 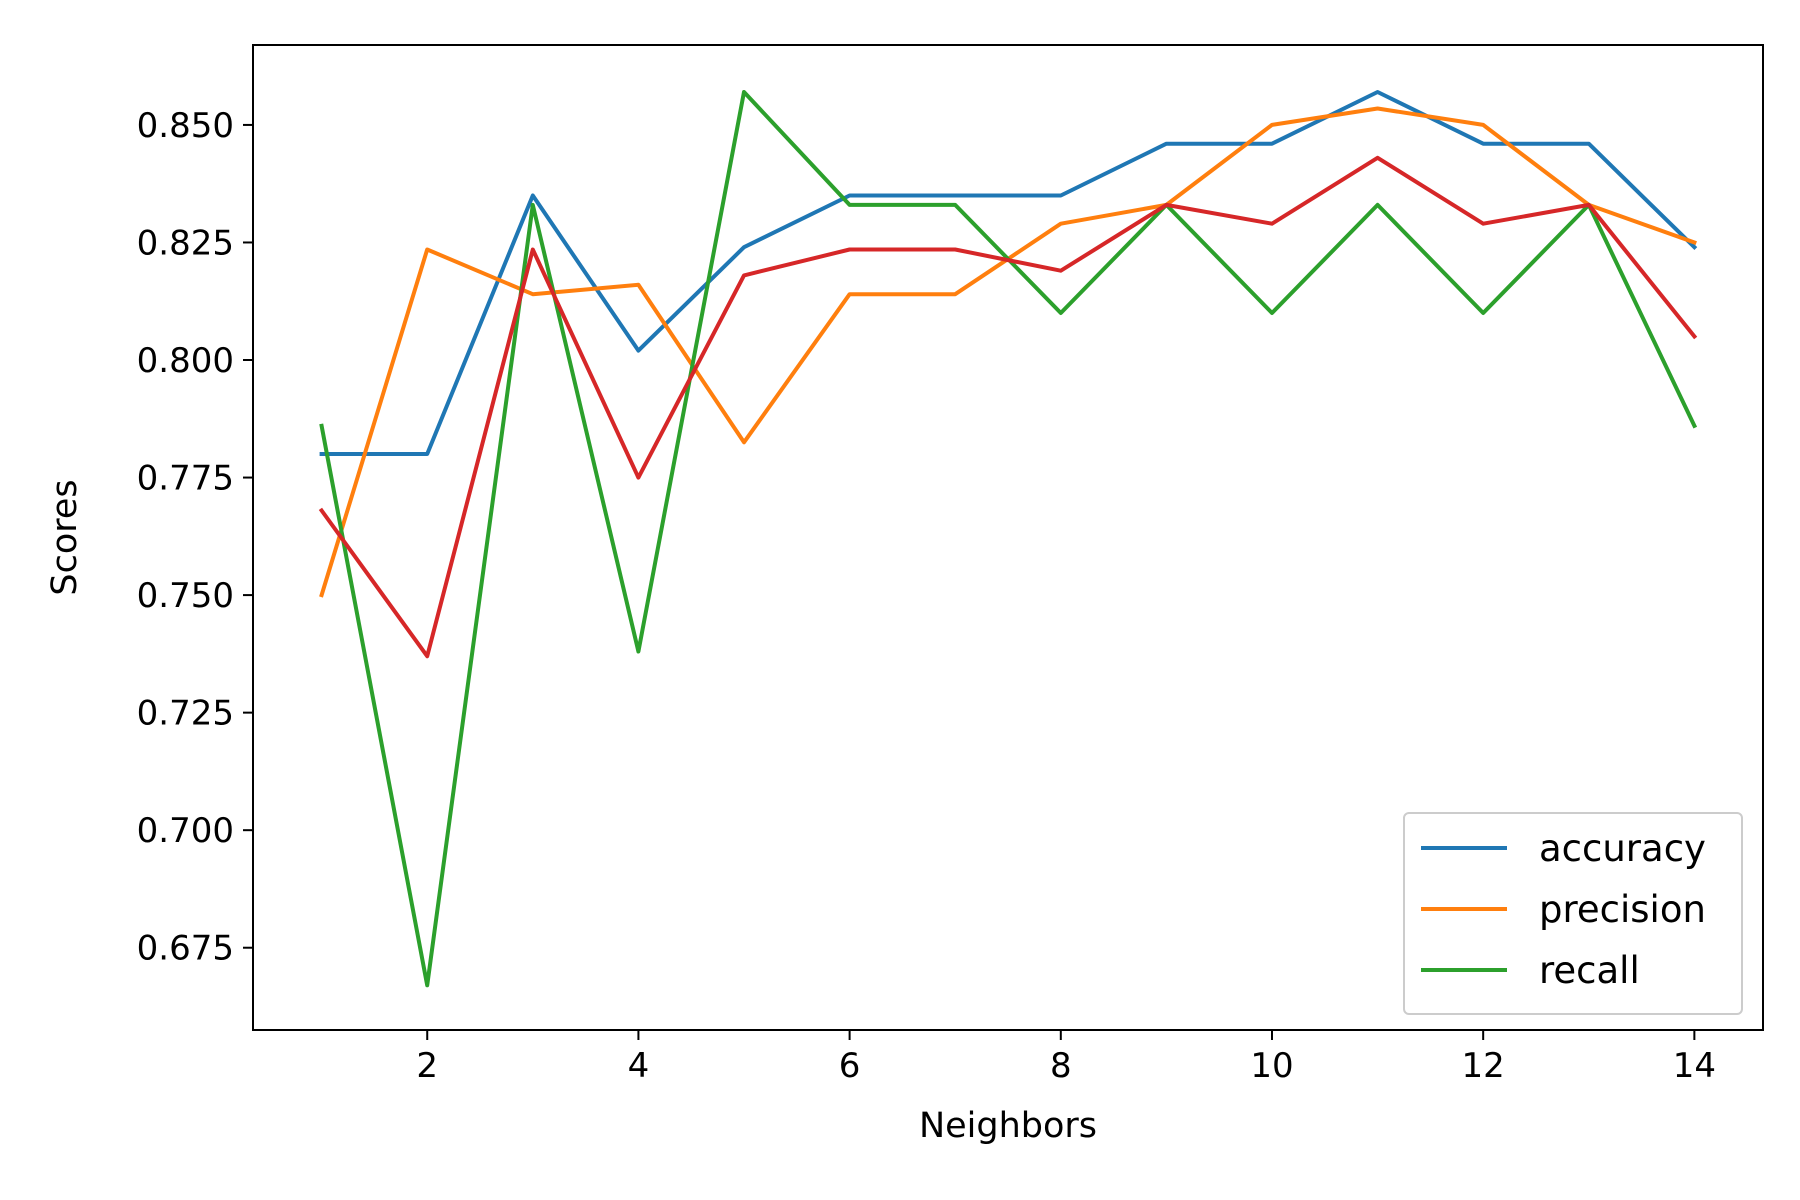 What do you see at coordinates (185, 714) in the screenshot?
I see `y-tick-label: 0.725` at bounding box center [185, 714].